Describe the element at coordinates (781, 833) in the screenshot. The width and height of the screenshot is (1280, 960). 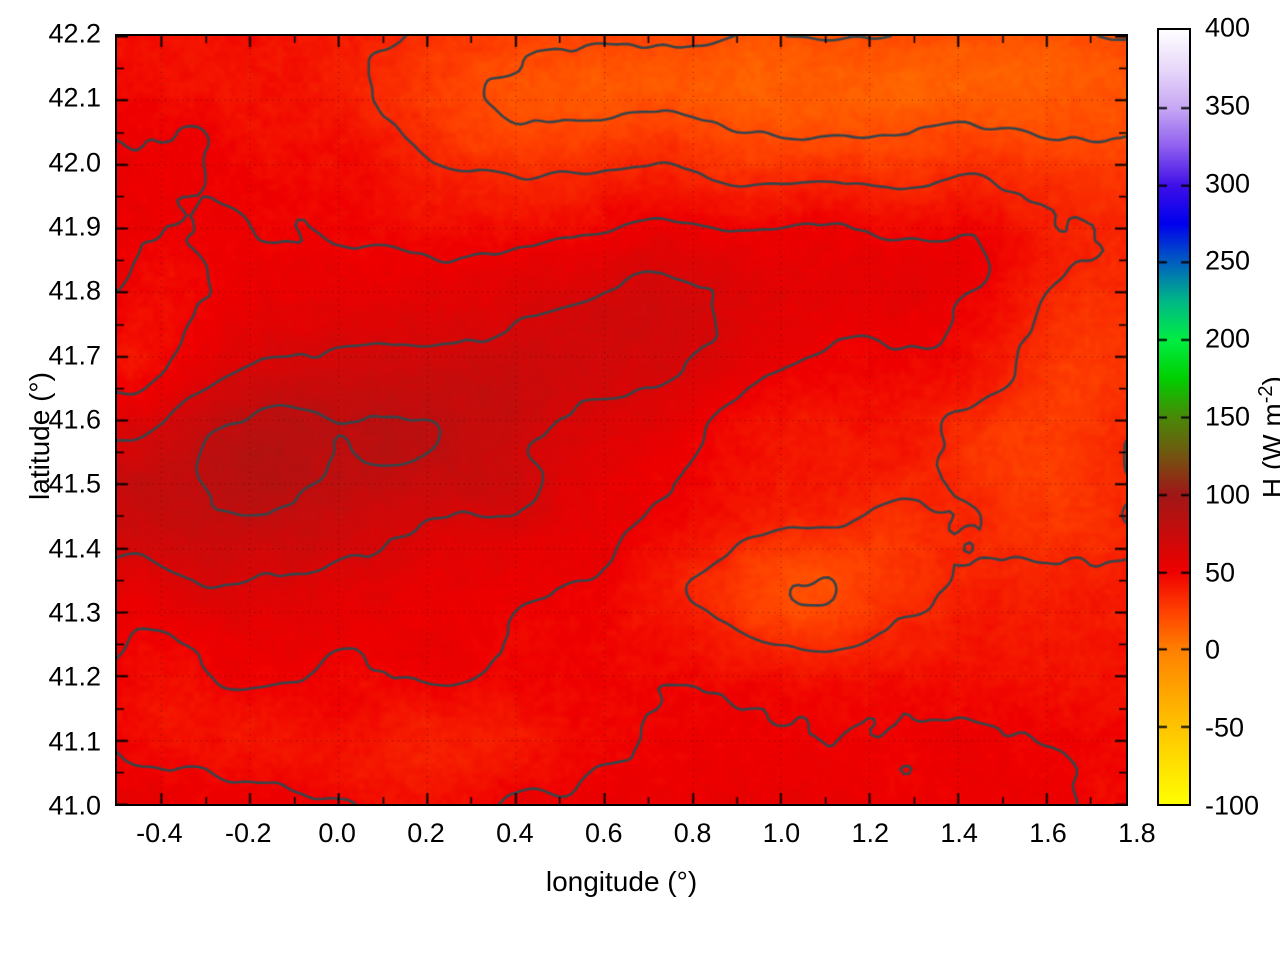
I see `x-axis-tick-label: 1.0` at that location.